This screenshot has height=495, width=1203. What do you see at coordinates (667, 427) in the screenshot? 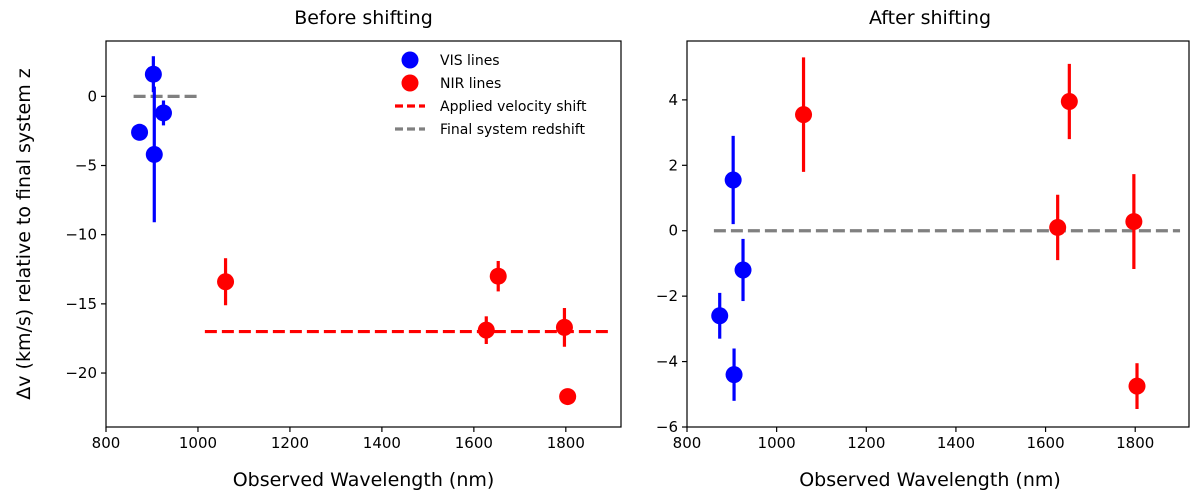
I see `y-tick-label: −6` at bounding box center [667, 427].